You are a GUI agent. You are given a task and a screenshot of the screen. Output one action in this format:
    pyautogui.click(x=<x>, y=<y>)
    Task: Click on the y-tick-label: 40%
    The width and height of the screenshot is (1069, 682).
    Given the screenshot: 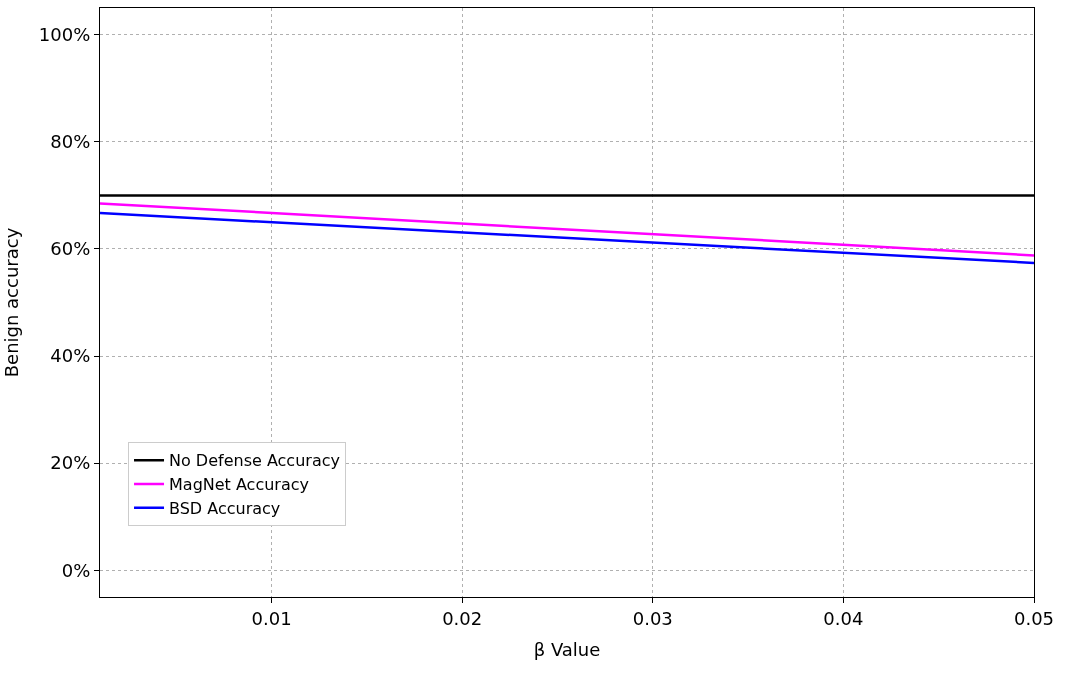 What is the action you would take?
    pyautogui.click(x=70, y=356)
    